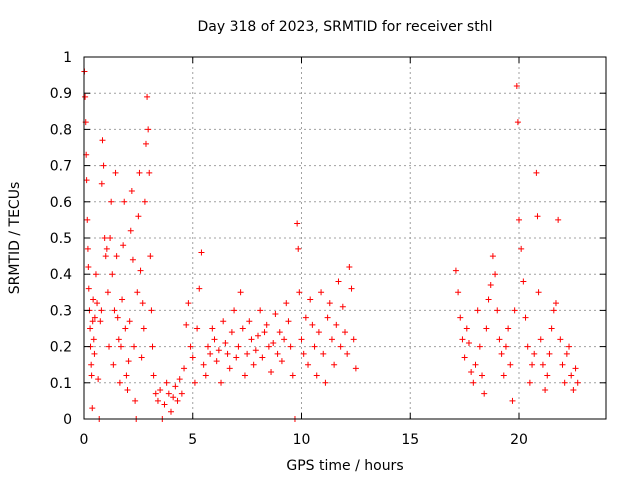 The height and width of the screenshot is (480, 640). I want to click on y-tick-label: 1, so click(67, 58).